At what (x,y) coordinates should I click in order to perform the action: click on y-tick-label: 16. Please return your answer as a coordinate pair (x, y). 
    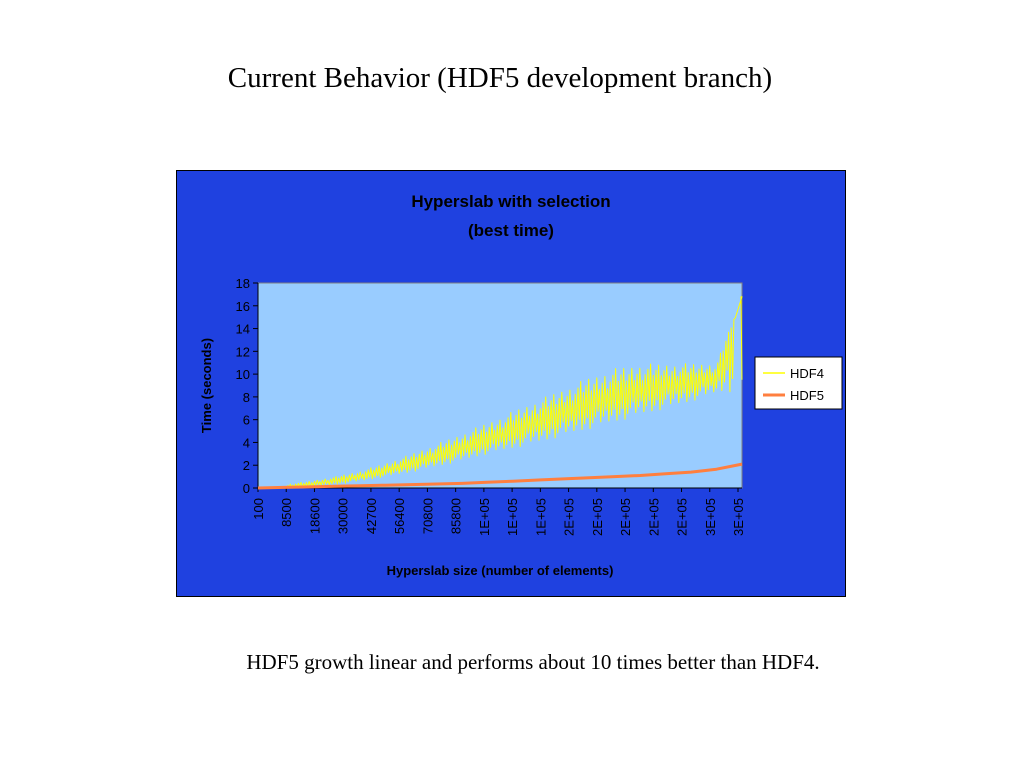
    Looking at the image, I should click on (243, 306).